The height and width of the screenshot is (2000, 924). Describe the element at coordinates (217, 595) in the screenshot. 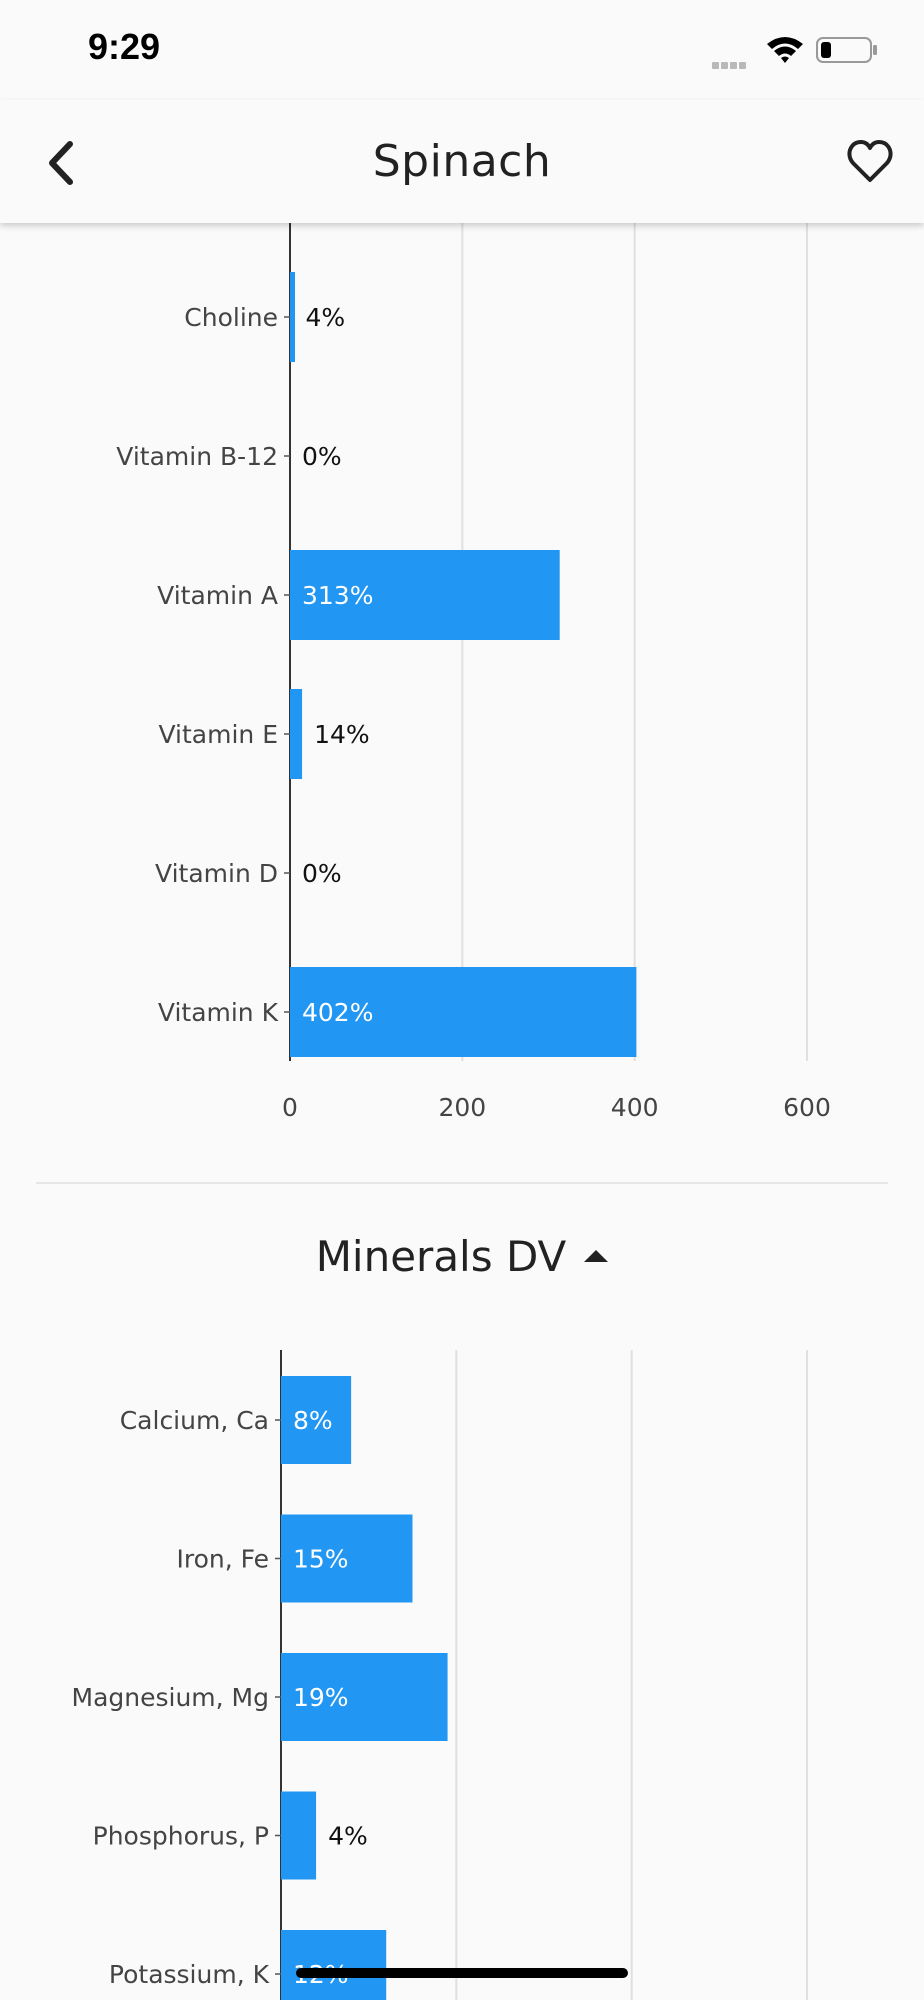

I see `category-label: Vitamin A` at that location.